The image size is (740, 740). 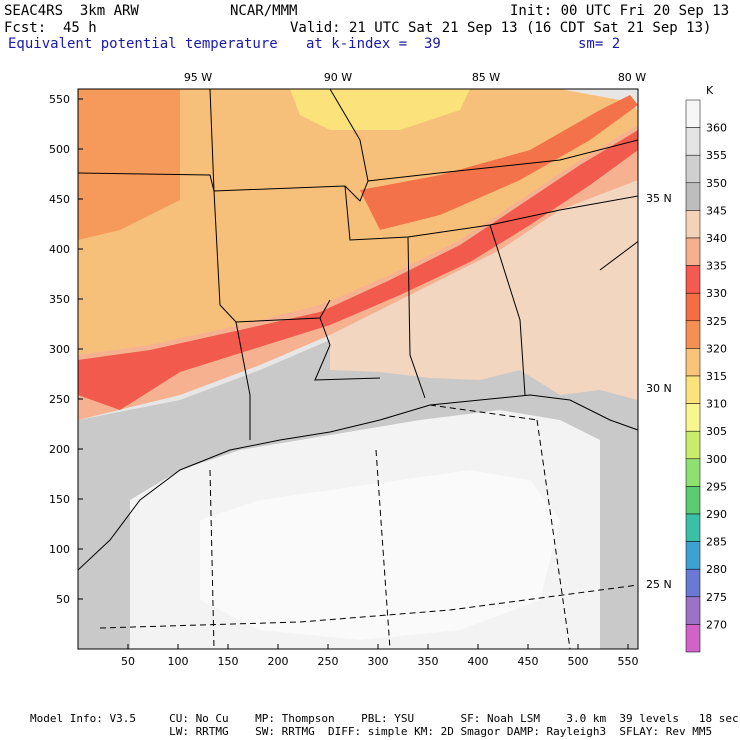 I want to click on y-tick-label: 400, so click(x=59, y=249).